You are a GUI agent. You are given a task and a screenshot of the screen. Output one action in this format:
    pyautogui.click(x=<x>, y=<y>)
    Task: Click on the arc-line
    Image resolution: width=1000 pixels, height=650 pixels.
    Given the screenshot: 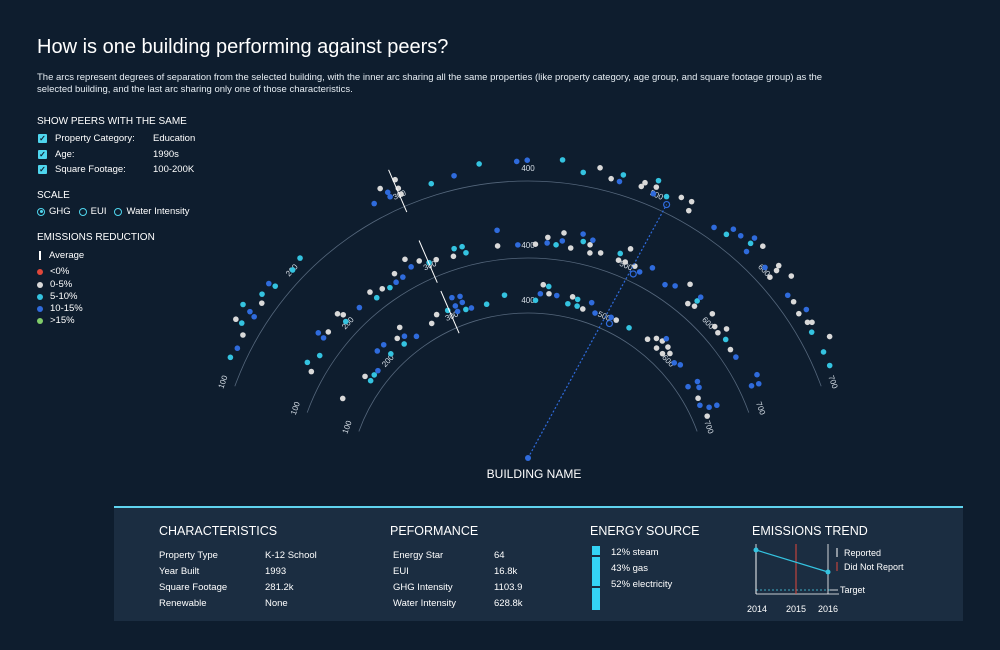 What is the action you would take?
    pyautogui.click(x=528, y=335)
    